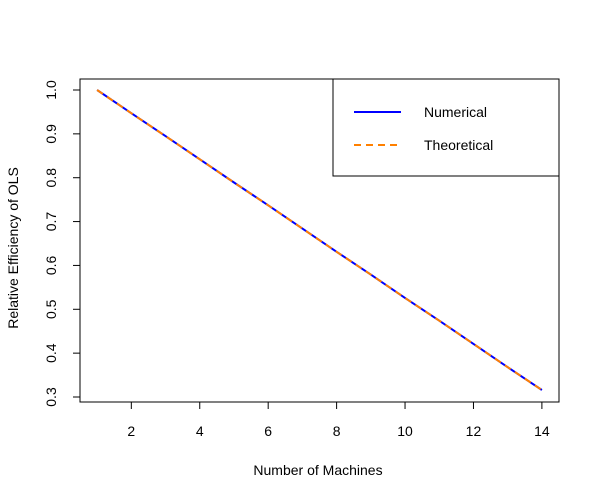 The image size is (600, 500). Describe the element at coordinates (51, 222) in the screenshot. I see `y-tick-label-4: 0.7` at that location.